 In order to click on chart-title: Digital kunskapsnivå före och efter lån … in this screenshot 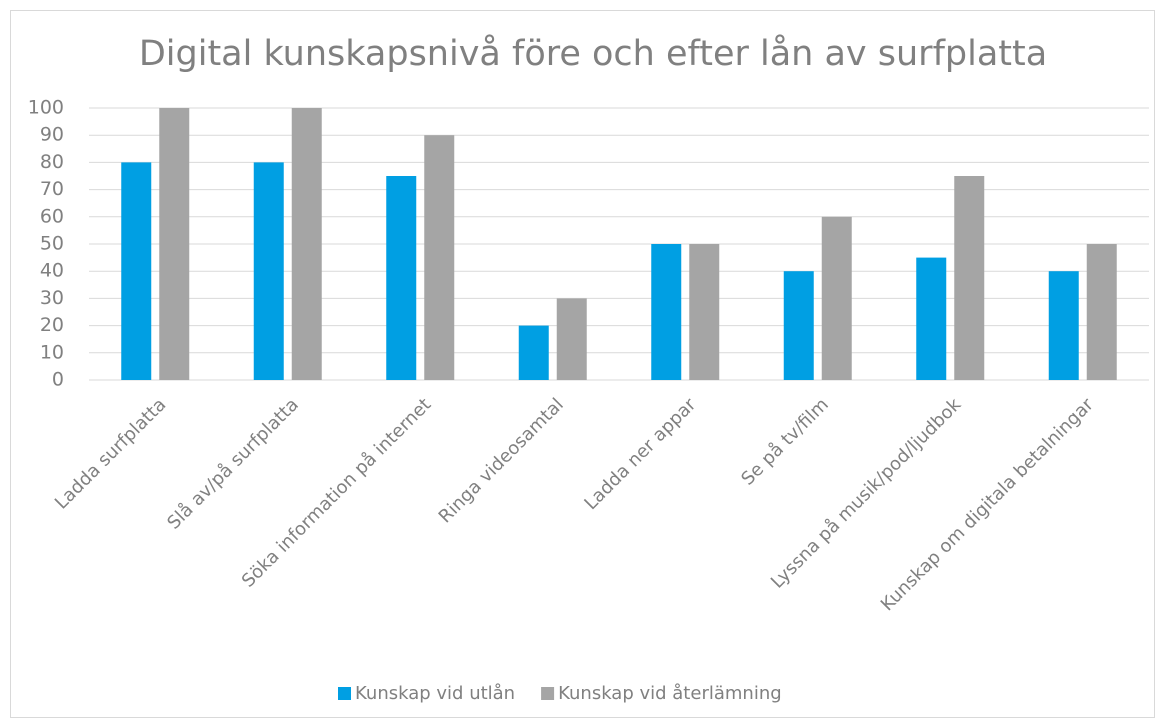, I will do `click(593, 53)`.